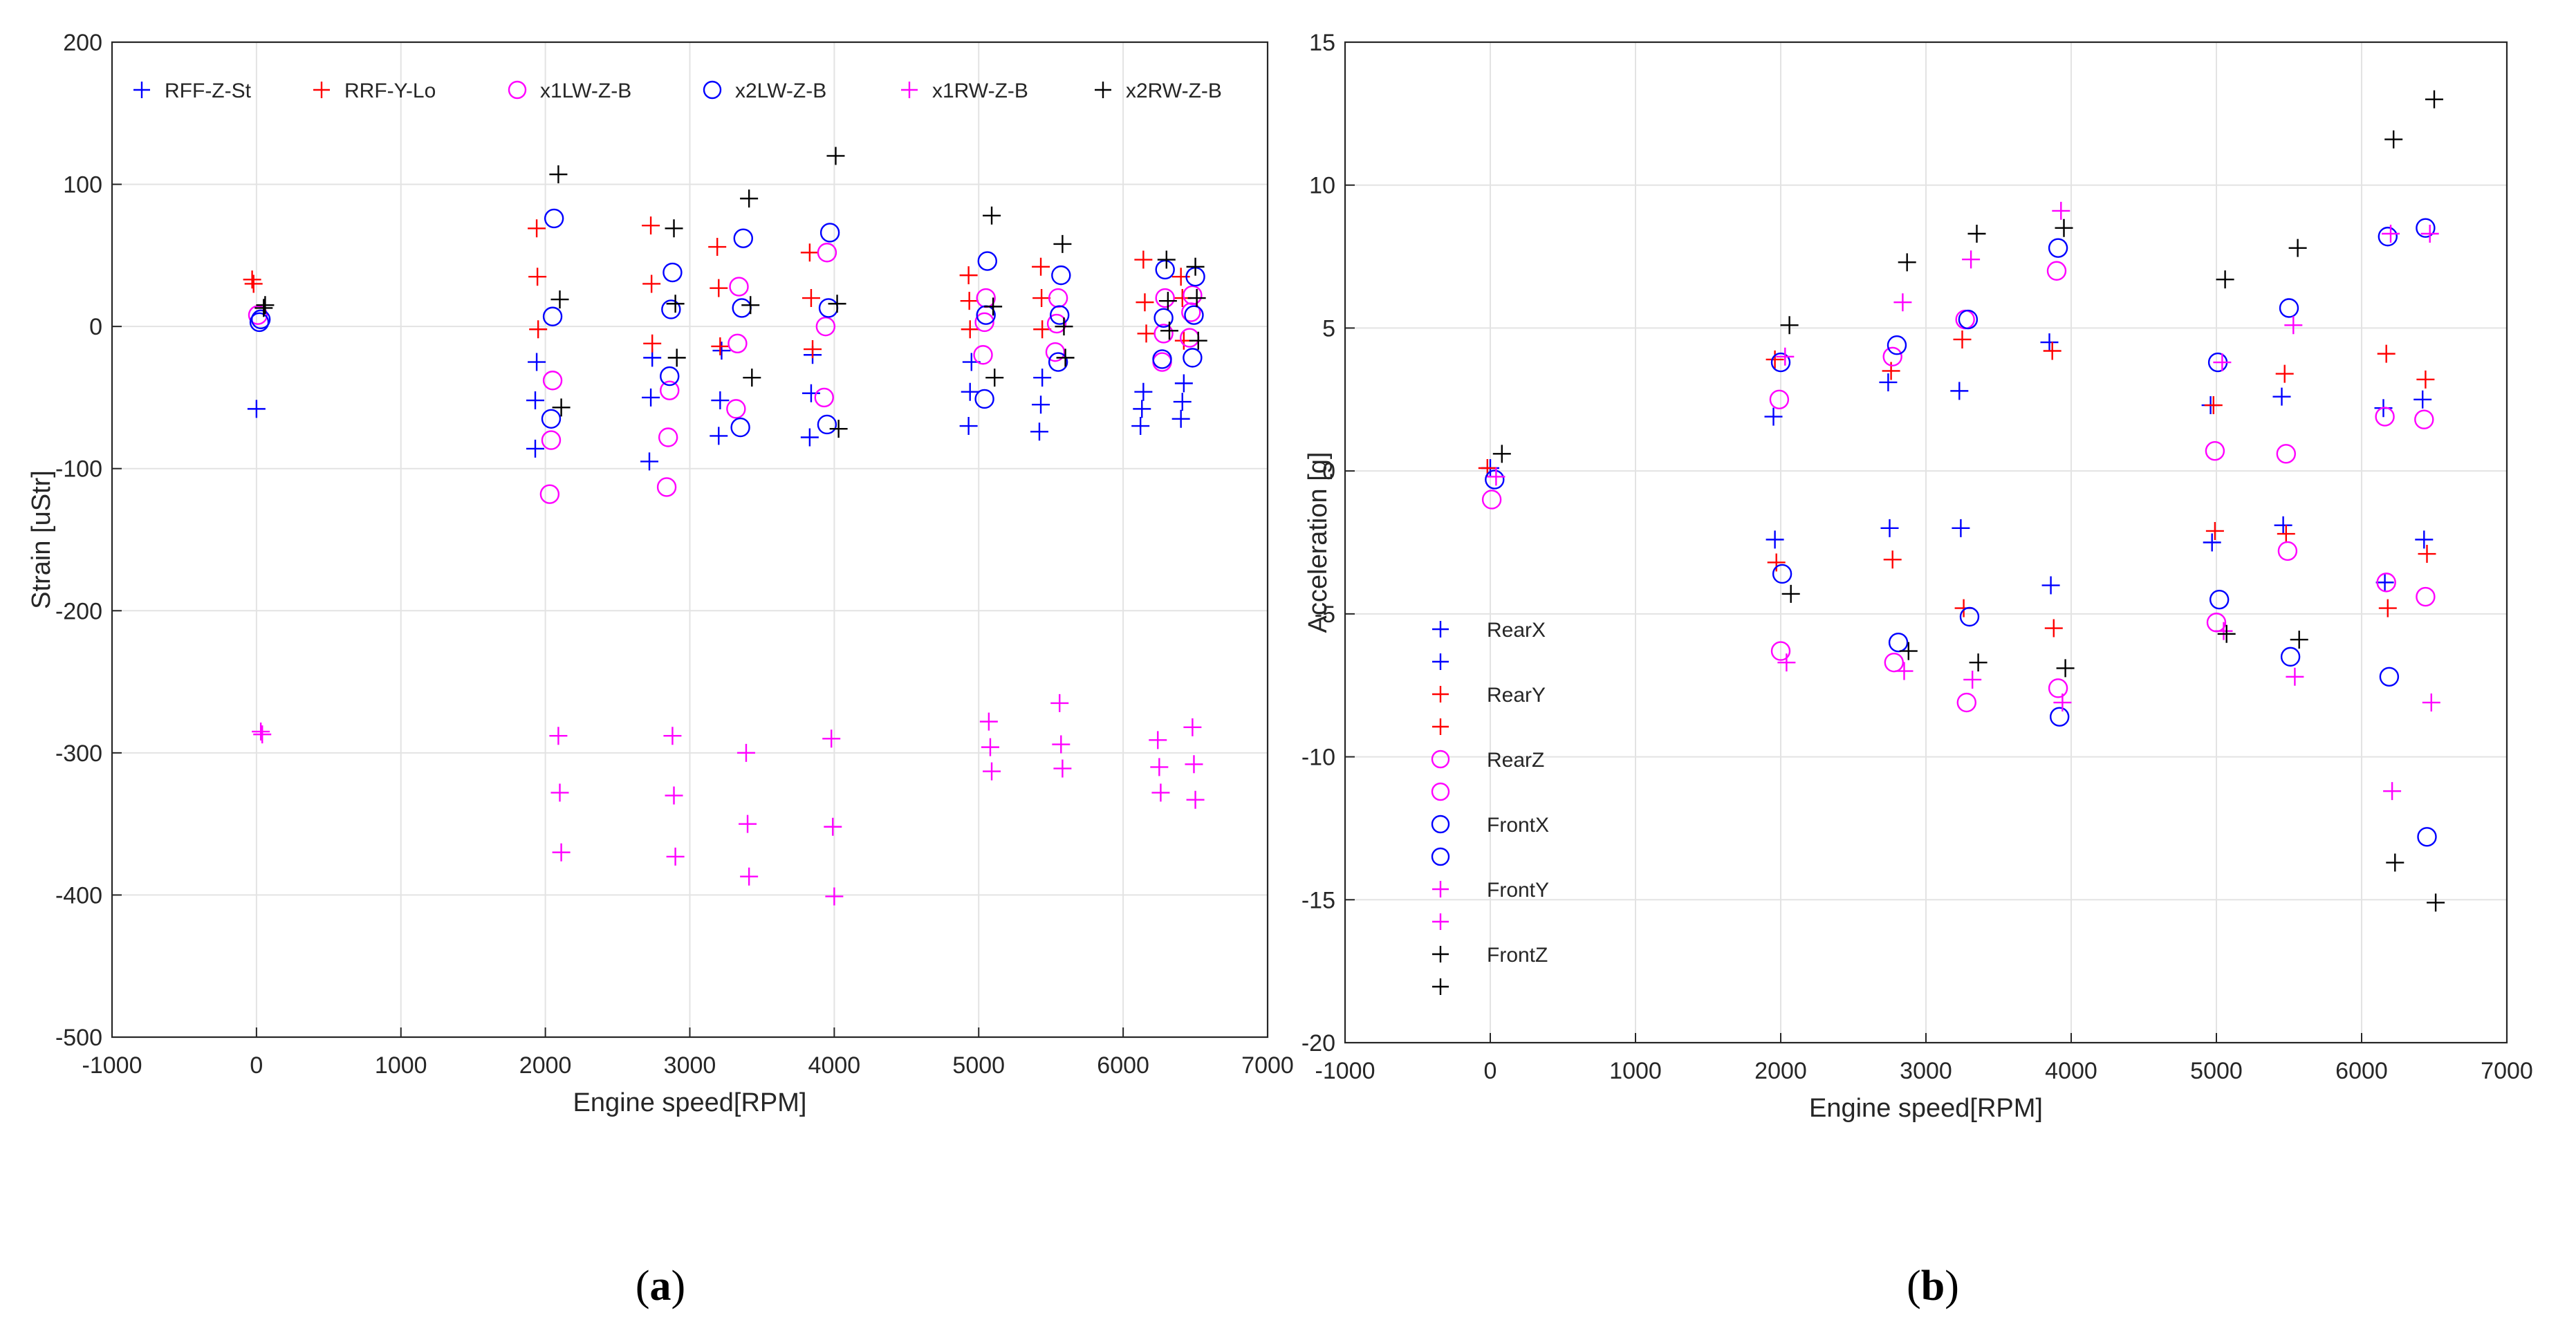 The image size is (2576, 1331). Describe the element at coordinates (41, 539) in the screenshot. I see `y-axis-label: Strain [uStr]` at that location.